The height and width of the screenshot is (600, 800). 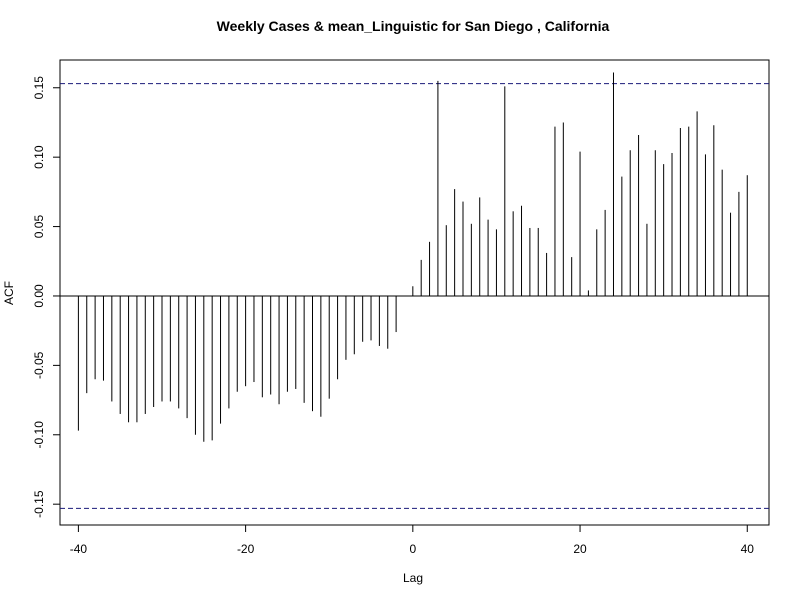 I want to click on x-tick-label: 40, so click(x=748, y=549).